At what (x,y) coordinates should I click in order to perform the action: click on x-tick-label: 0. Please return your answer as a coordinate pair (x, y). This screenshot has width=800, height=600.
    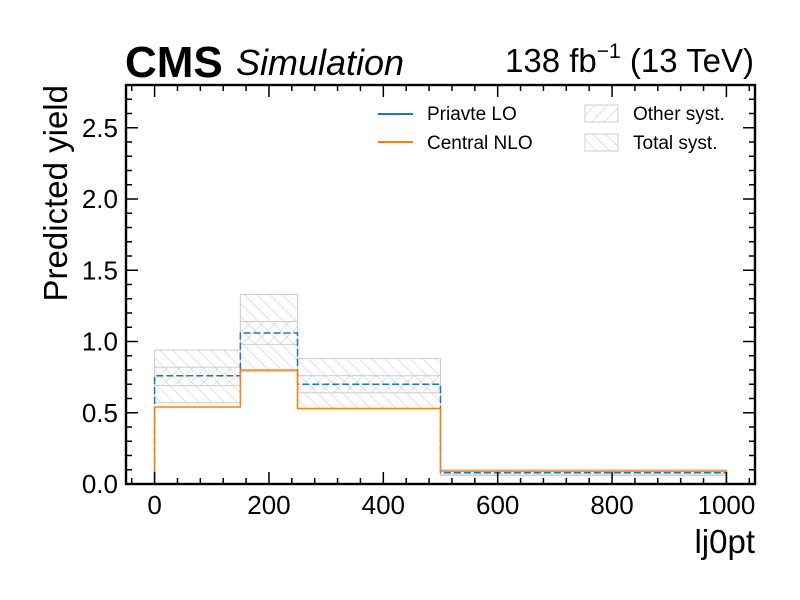
    Looking at the image, I should click on (154, 505).